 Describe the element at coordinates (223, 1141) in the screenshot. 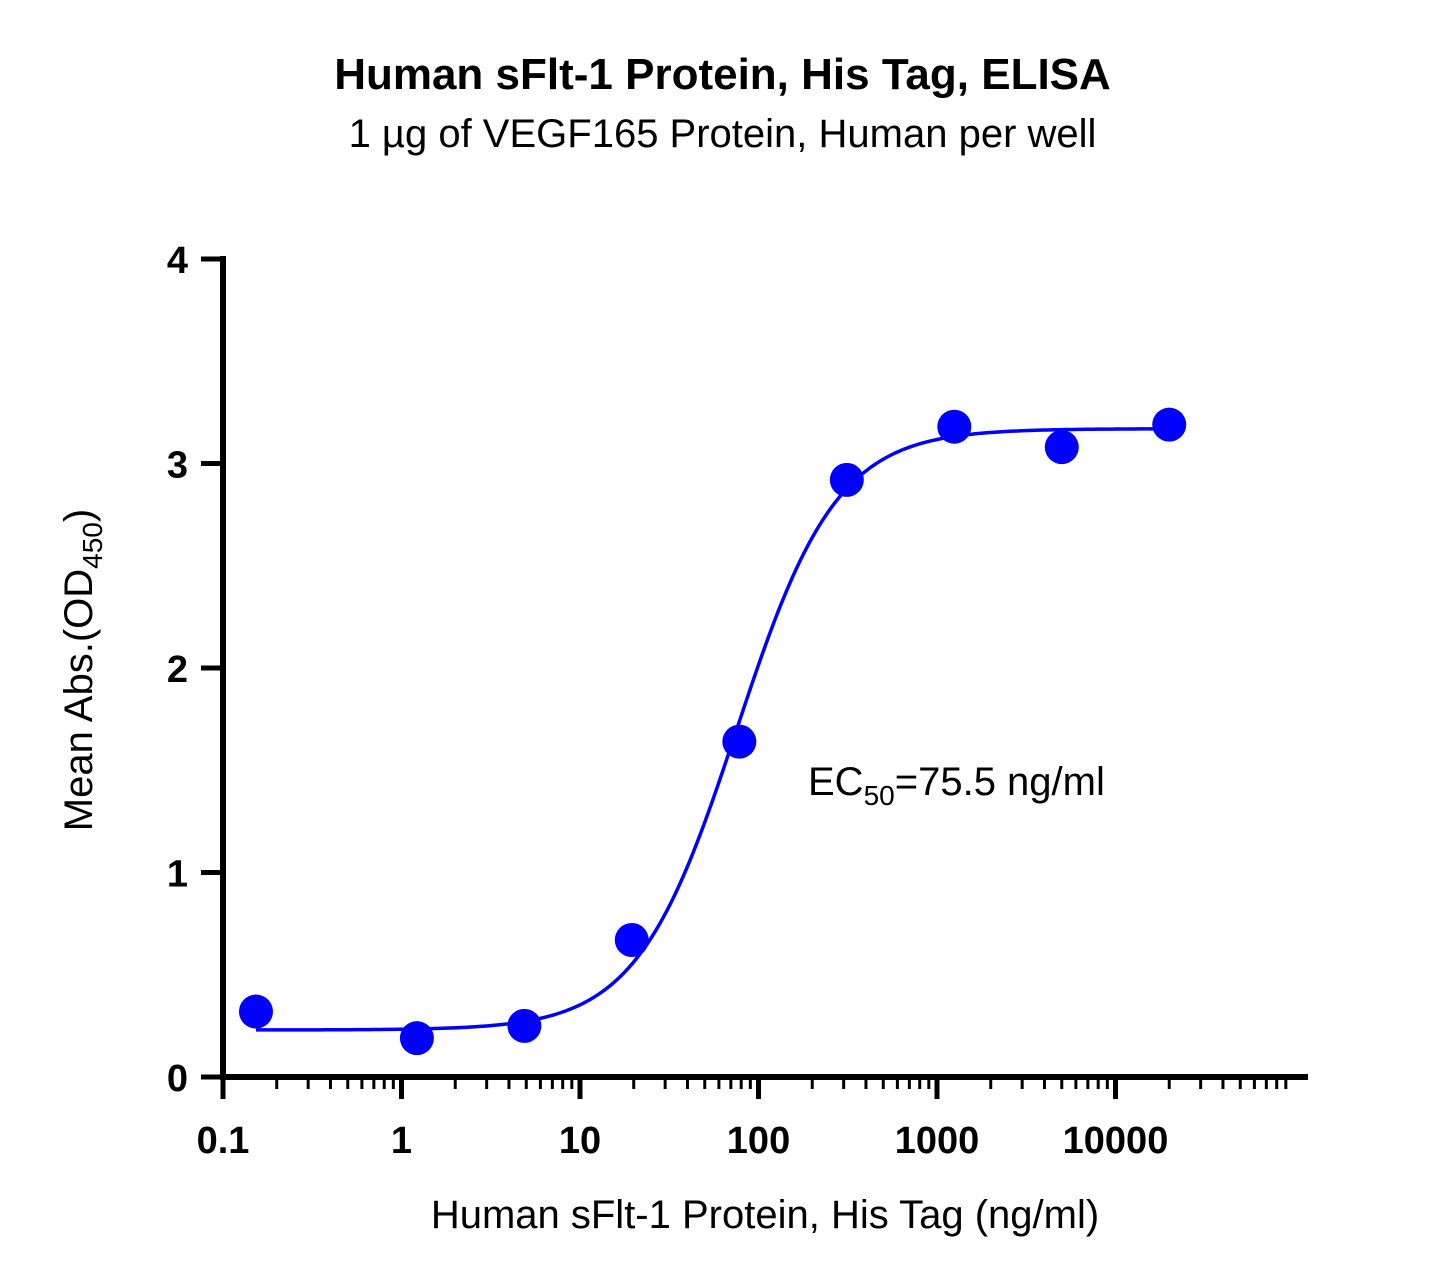

I see `x-tick-label: 0.1` at that location.